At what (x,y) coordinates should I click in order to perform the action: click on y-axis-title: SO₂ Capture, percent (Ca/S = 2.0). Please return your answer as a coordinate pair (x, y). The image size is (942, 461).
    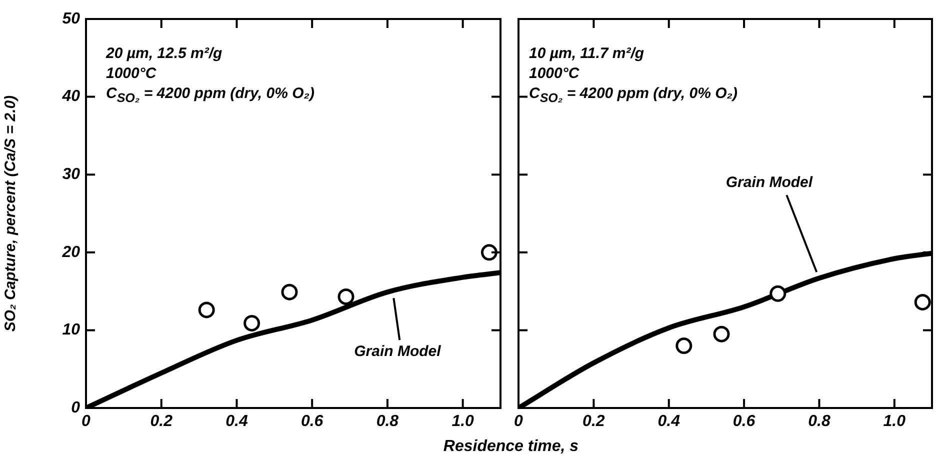
    Looking at the image, I should click on (11, 213).